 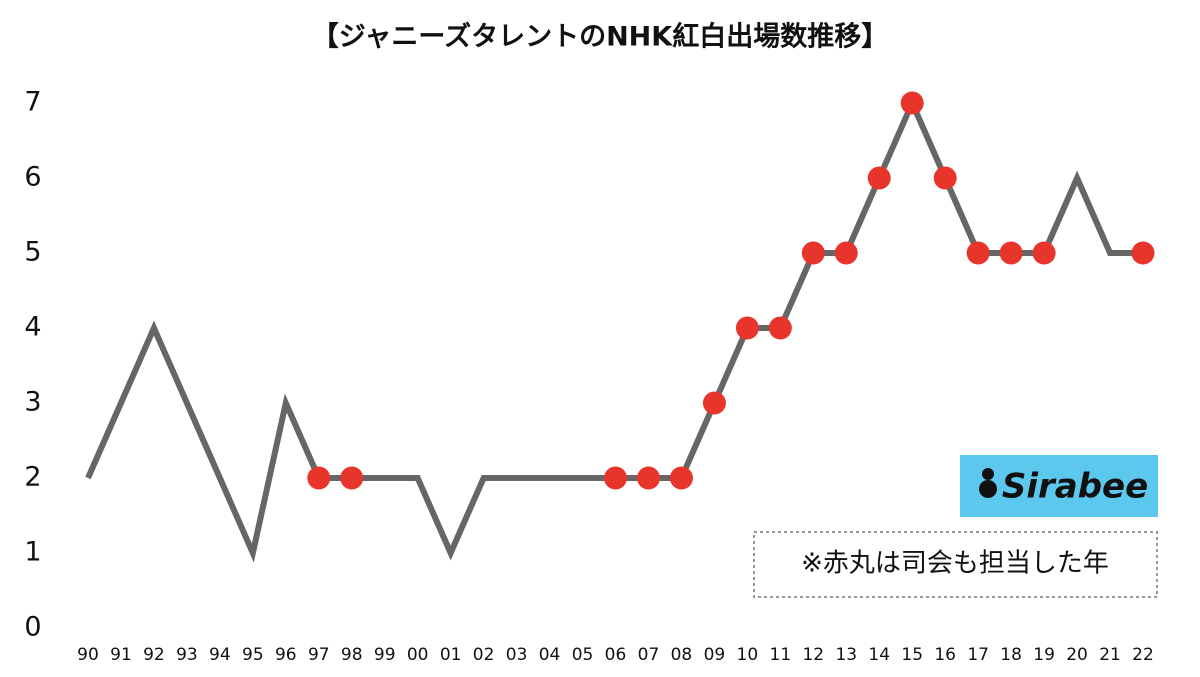 I want to click on x-tick-label: 07, so click(x=649, y=655).